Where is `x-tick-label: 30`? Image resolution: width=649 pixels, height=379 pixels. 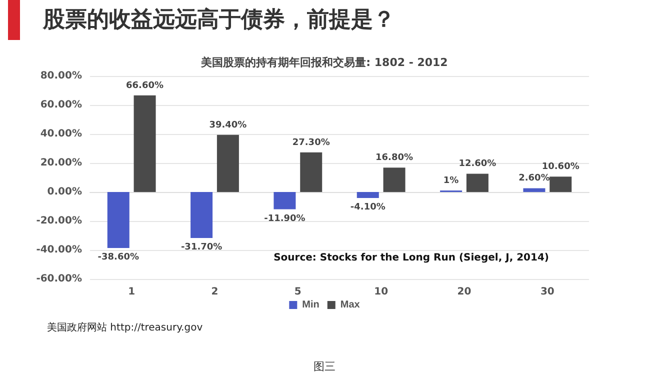 x-tick-label: 30 is located at coordinates (547, 292).